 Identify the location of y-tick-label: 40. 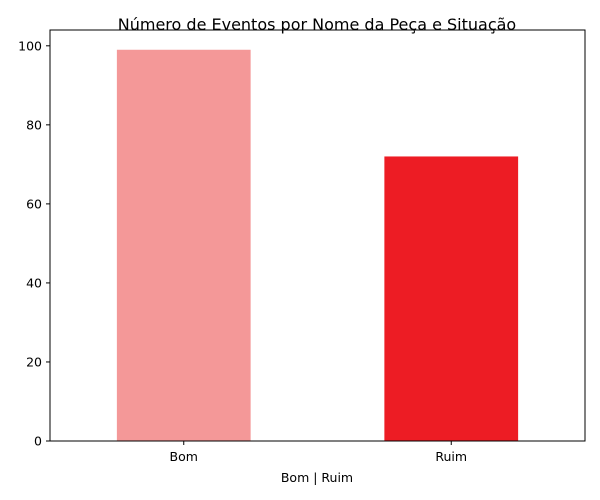
(34, 282).